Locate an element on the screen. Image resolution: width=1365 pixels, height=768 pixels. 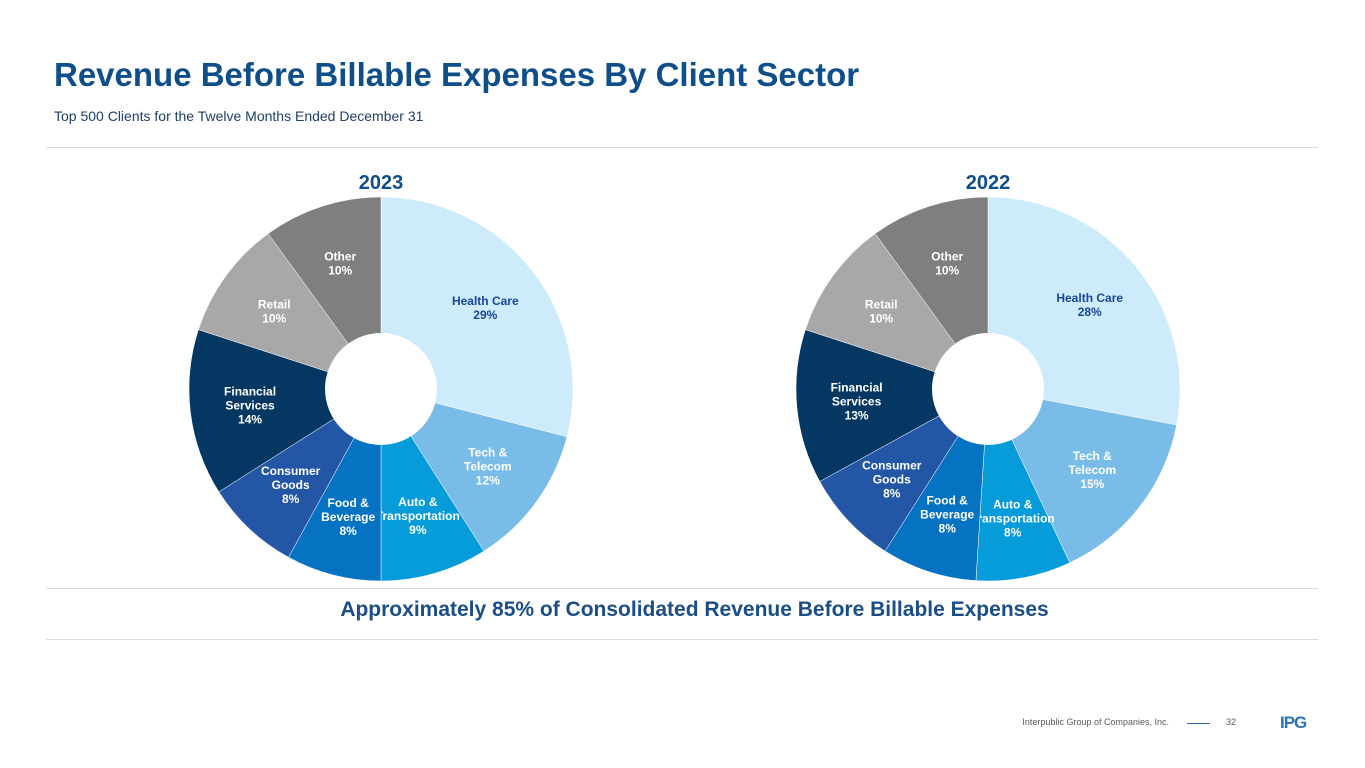
slice-label-health-care-2023: Health Care 29% is located at coordinates (485, 308).